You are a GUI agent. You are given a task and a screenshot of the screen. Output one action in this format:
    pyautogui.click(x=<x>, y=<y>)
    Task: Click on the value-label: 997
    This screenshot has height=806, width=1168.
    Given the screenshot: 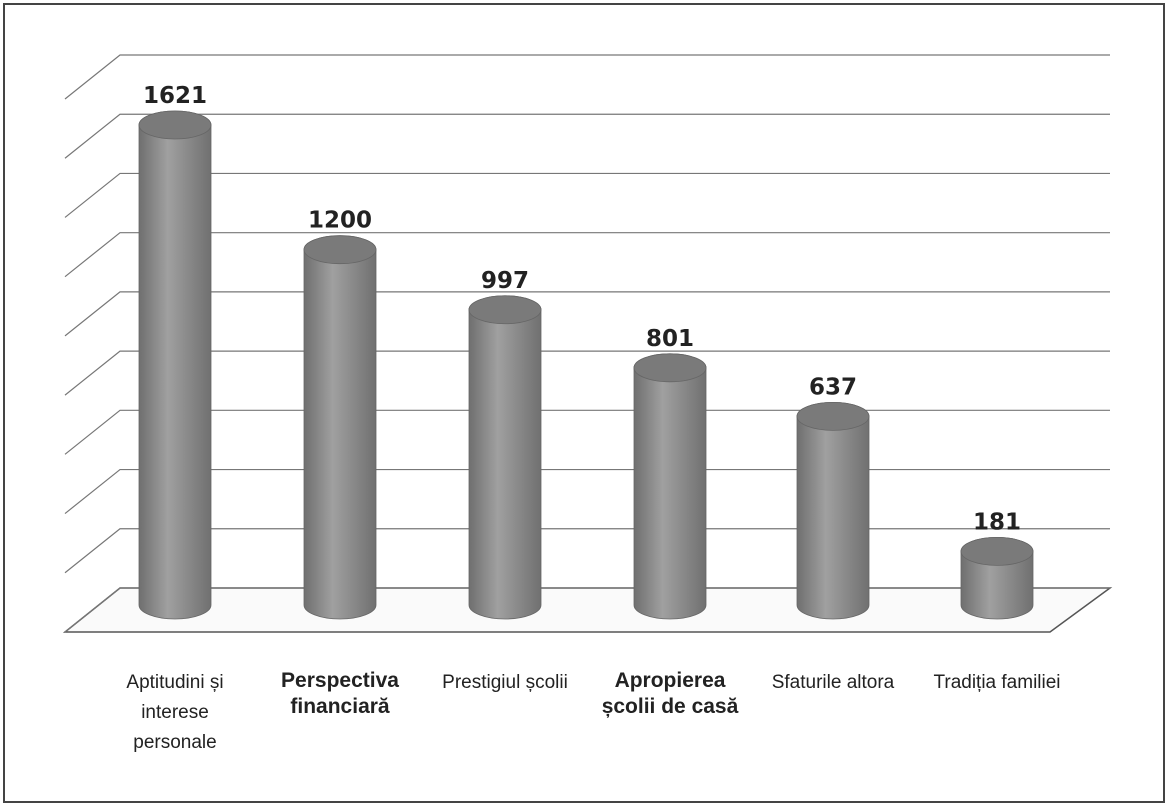 What is the action you would take?
    pyautogui.click(x=505, y=281)
    